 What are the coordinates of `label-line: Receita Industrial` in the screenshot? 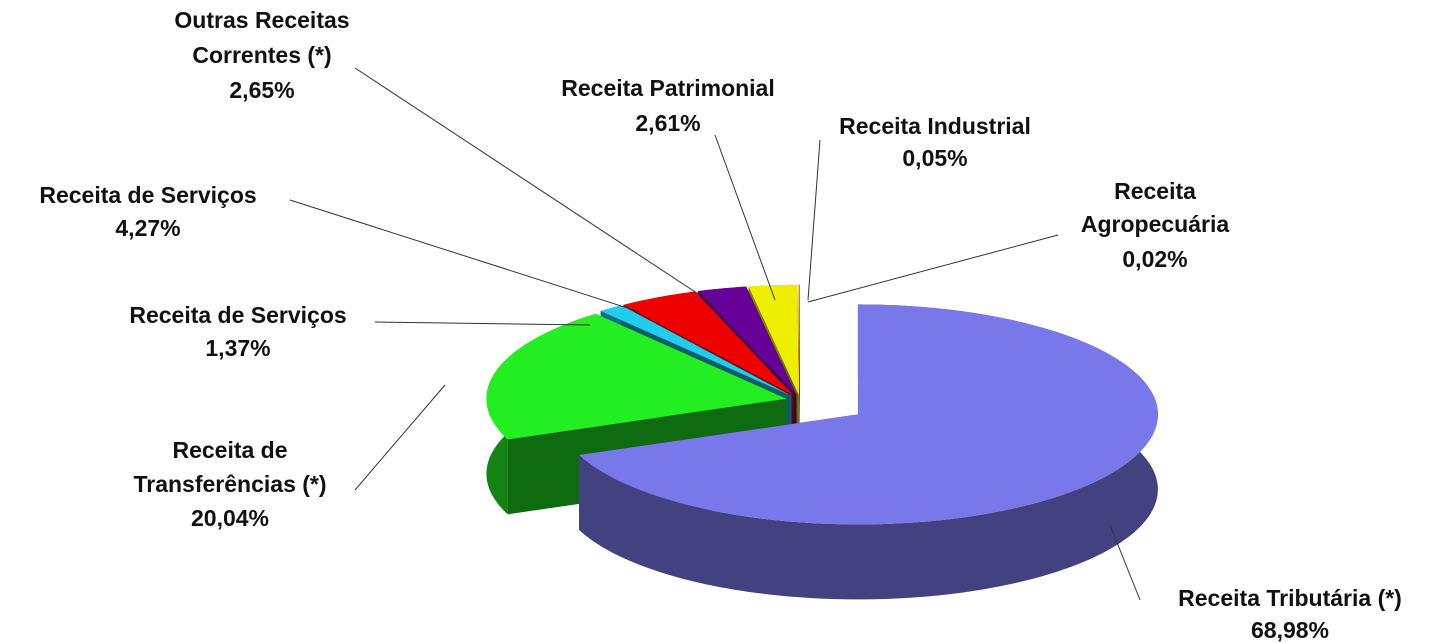 It's located at (935, 126).